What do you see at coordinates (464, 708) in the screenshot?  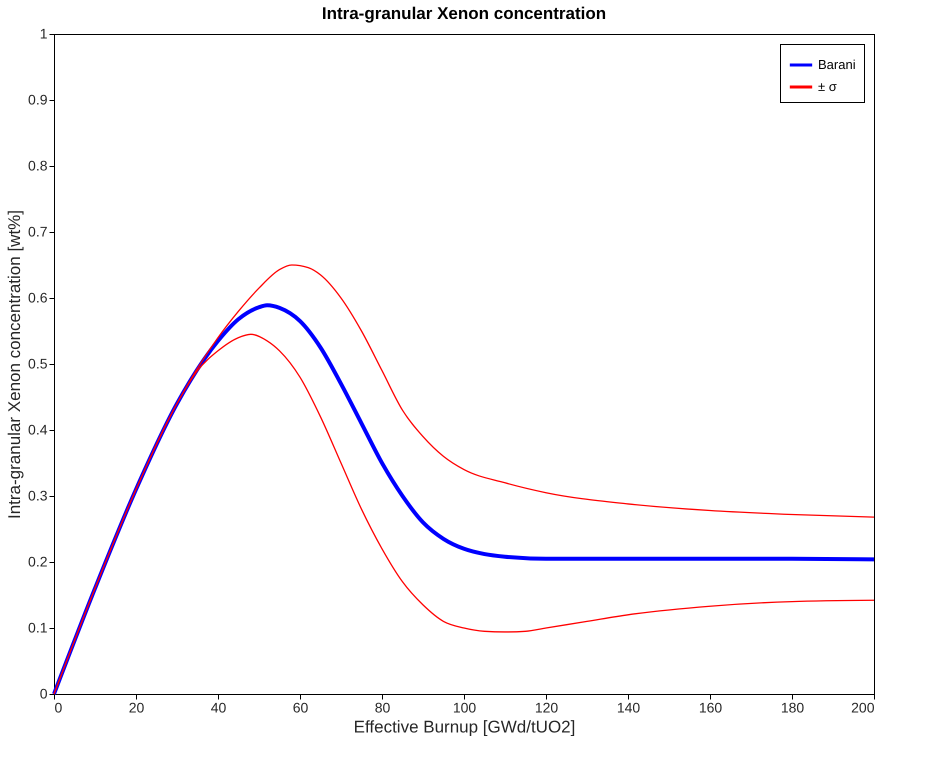 I see `x-tick-label: 100` at bounding box center [464, 708].